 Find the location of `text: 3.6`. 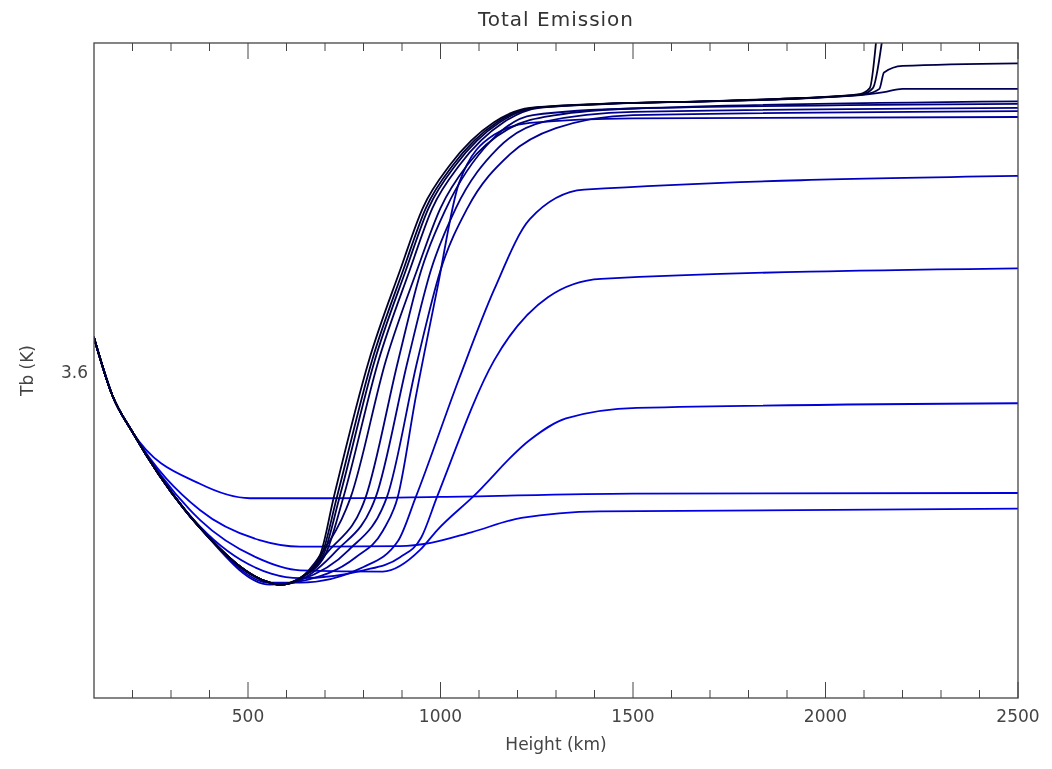

text: 3.6 is located at coordinates (74, 372).